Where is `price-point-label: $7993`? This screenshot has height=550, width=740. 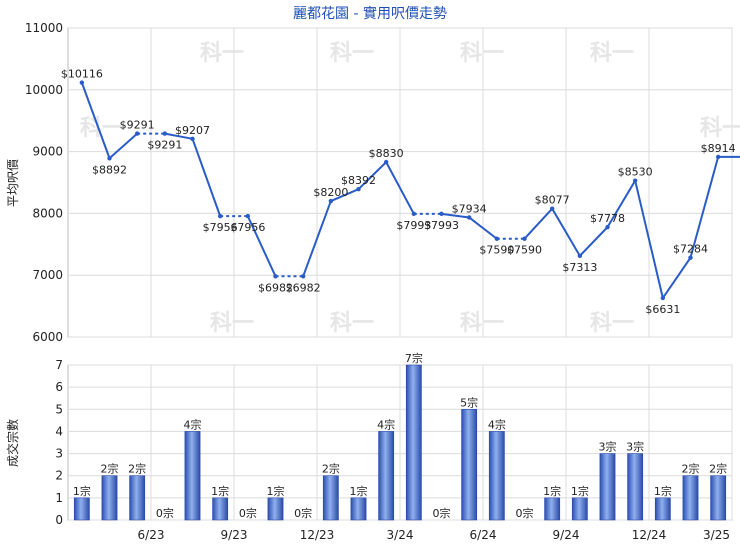
price-point-label: $7993 is located at coordinates (441, 225).